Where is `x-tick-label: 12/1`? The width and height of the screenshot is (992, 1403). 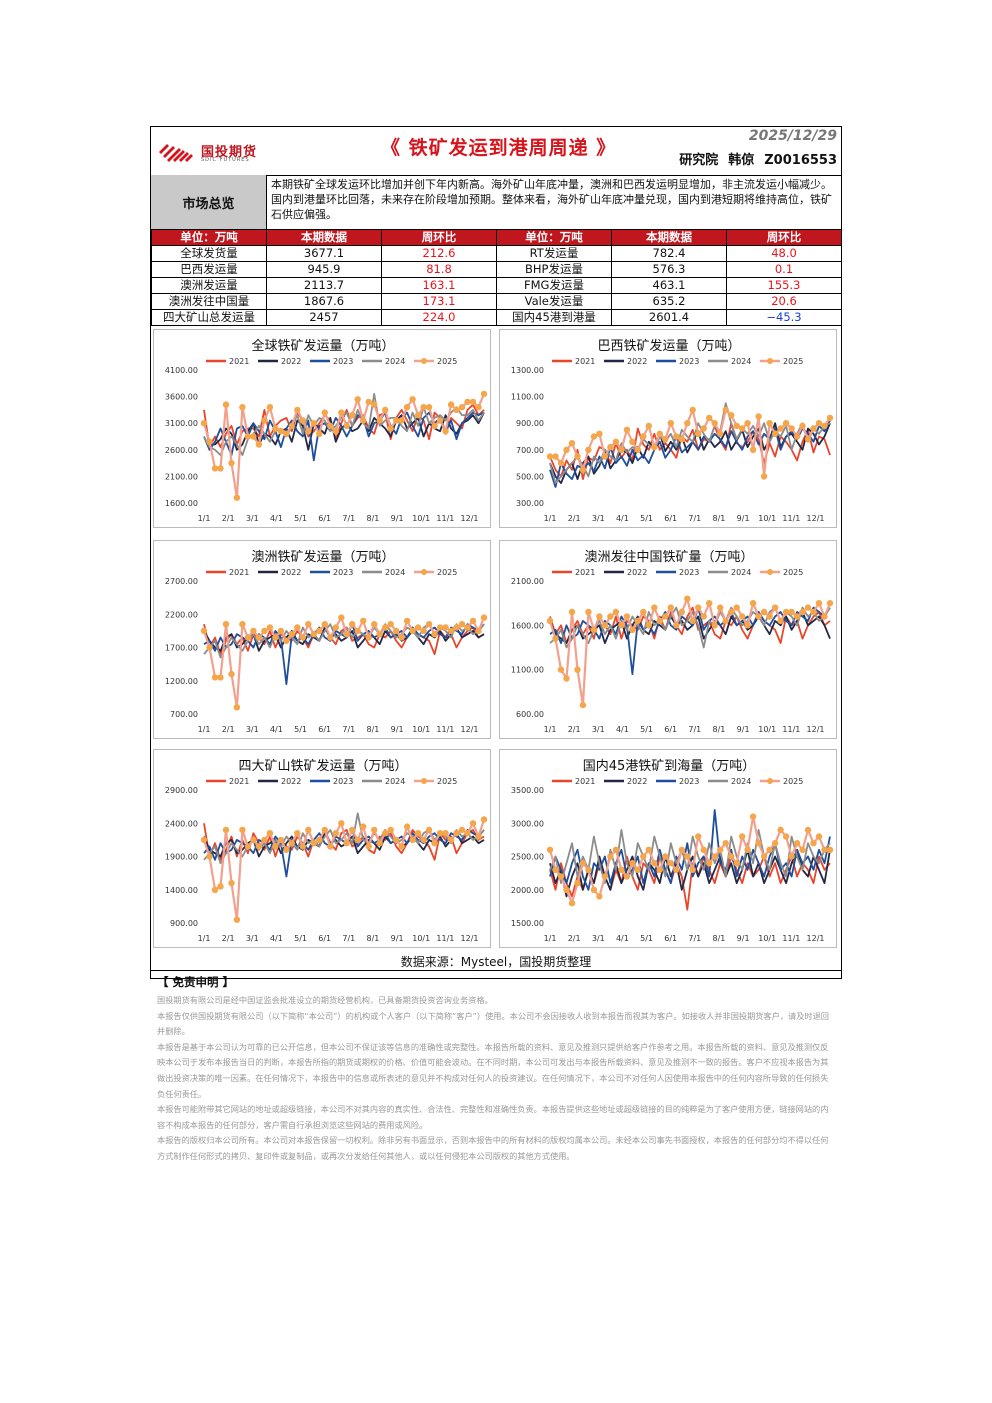 x-tick-label: 12/1 is located at coordinates (816, 518).